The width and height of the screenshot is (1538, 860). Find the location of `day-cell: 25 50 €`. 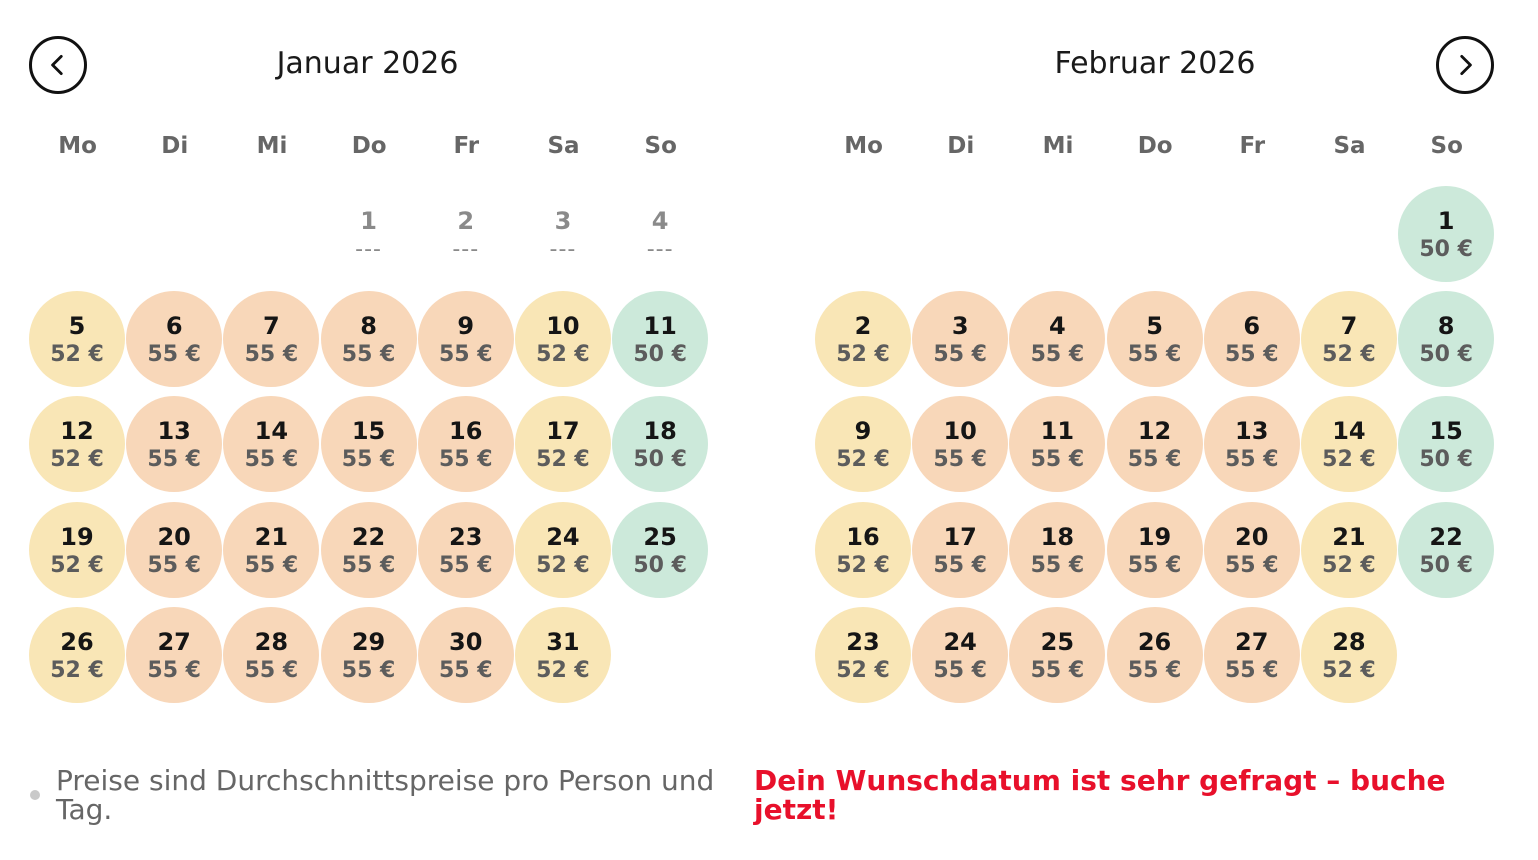

day-cell: 25 50 € is located at coordinates (660, 549).